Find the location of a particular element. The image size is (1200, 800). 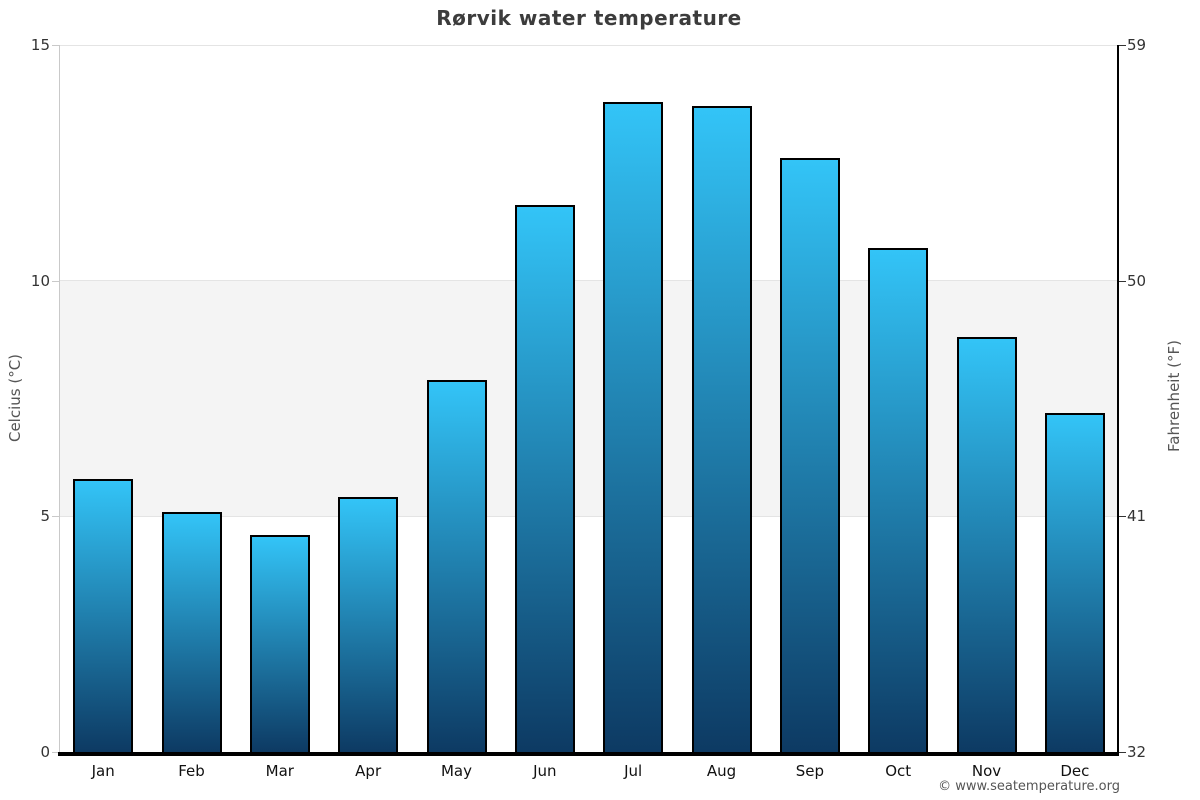

y-axis-tick-label-right: 59 is located at coordinates (1137, 45).